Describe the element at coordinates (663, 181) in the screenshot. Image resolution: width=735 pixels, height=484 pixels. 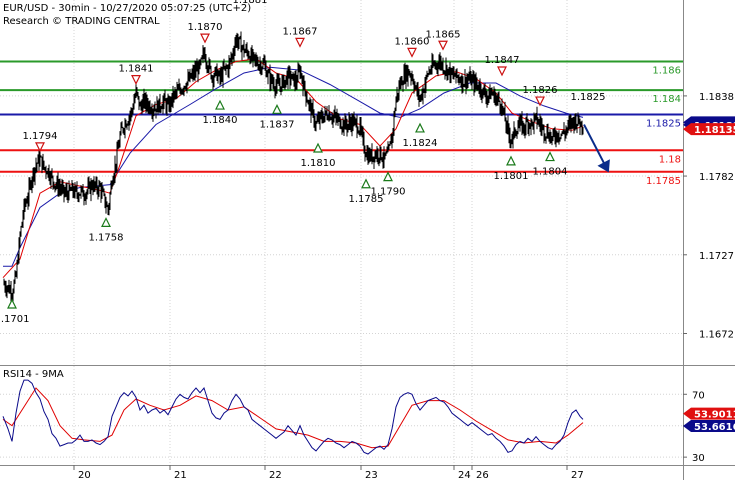
I see `level-label: 1.1785` at that location.